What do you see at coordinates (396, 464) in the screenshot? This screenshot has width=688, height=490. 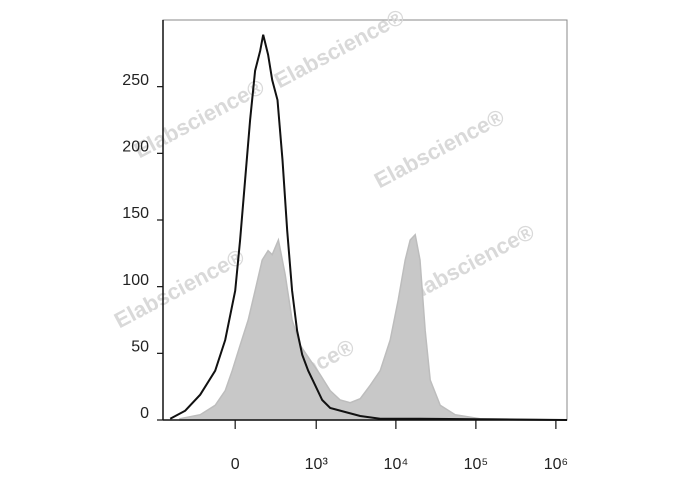 I see `x-tick-label: 10⁴` at bounding box center [396, 464].